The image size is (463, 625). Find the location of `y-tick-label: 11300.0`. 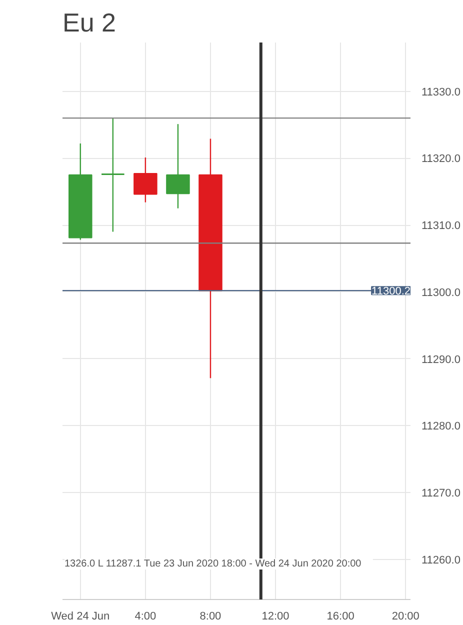

y-tick-label: 11300.0 is located at coordinates (441, 292).